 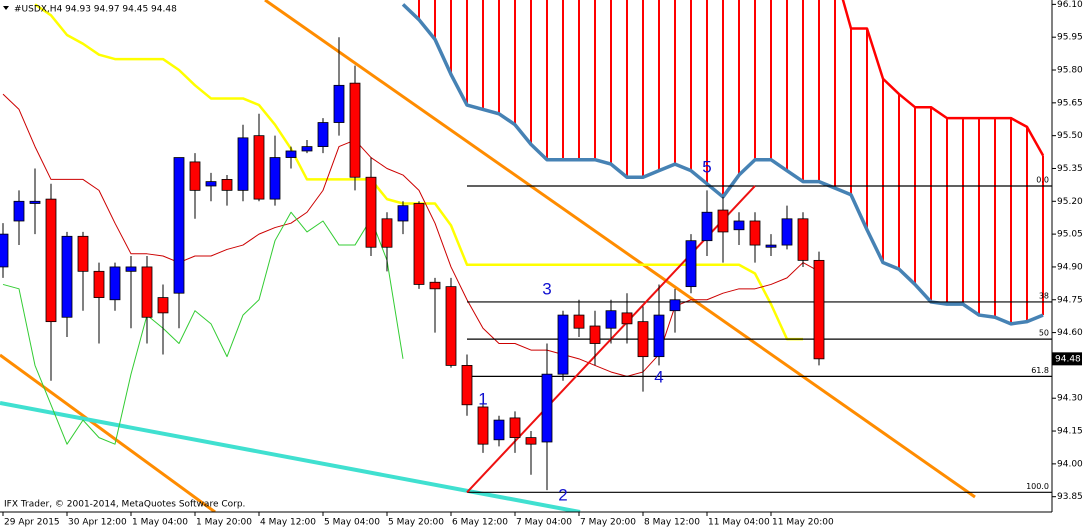 What do you see at coordinates (95, 10) in the screenshot?
I see `chart-title: #USDX,H4 94.93 94.97 94.45 94.48` at bounding box center [95, 10].